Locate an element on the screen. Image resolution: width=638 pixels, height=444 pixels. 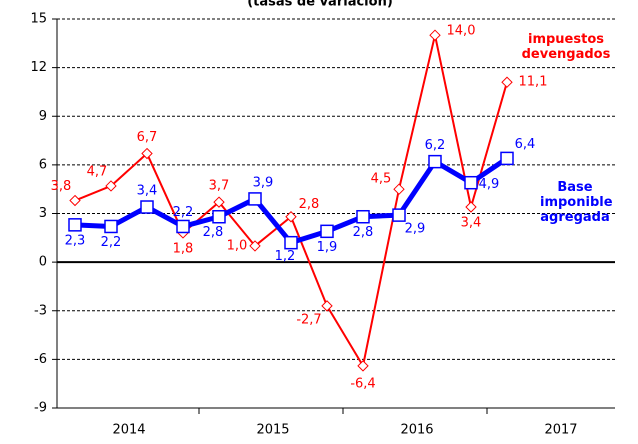
data-label: 1,0 is located at coordinates (237, 245).